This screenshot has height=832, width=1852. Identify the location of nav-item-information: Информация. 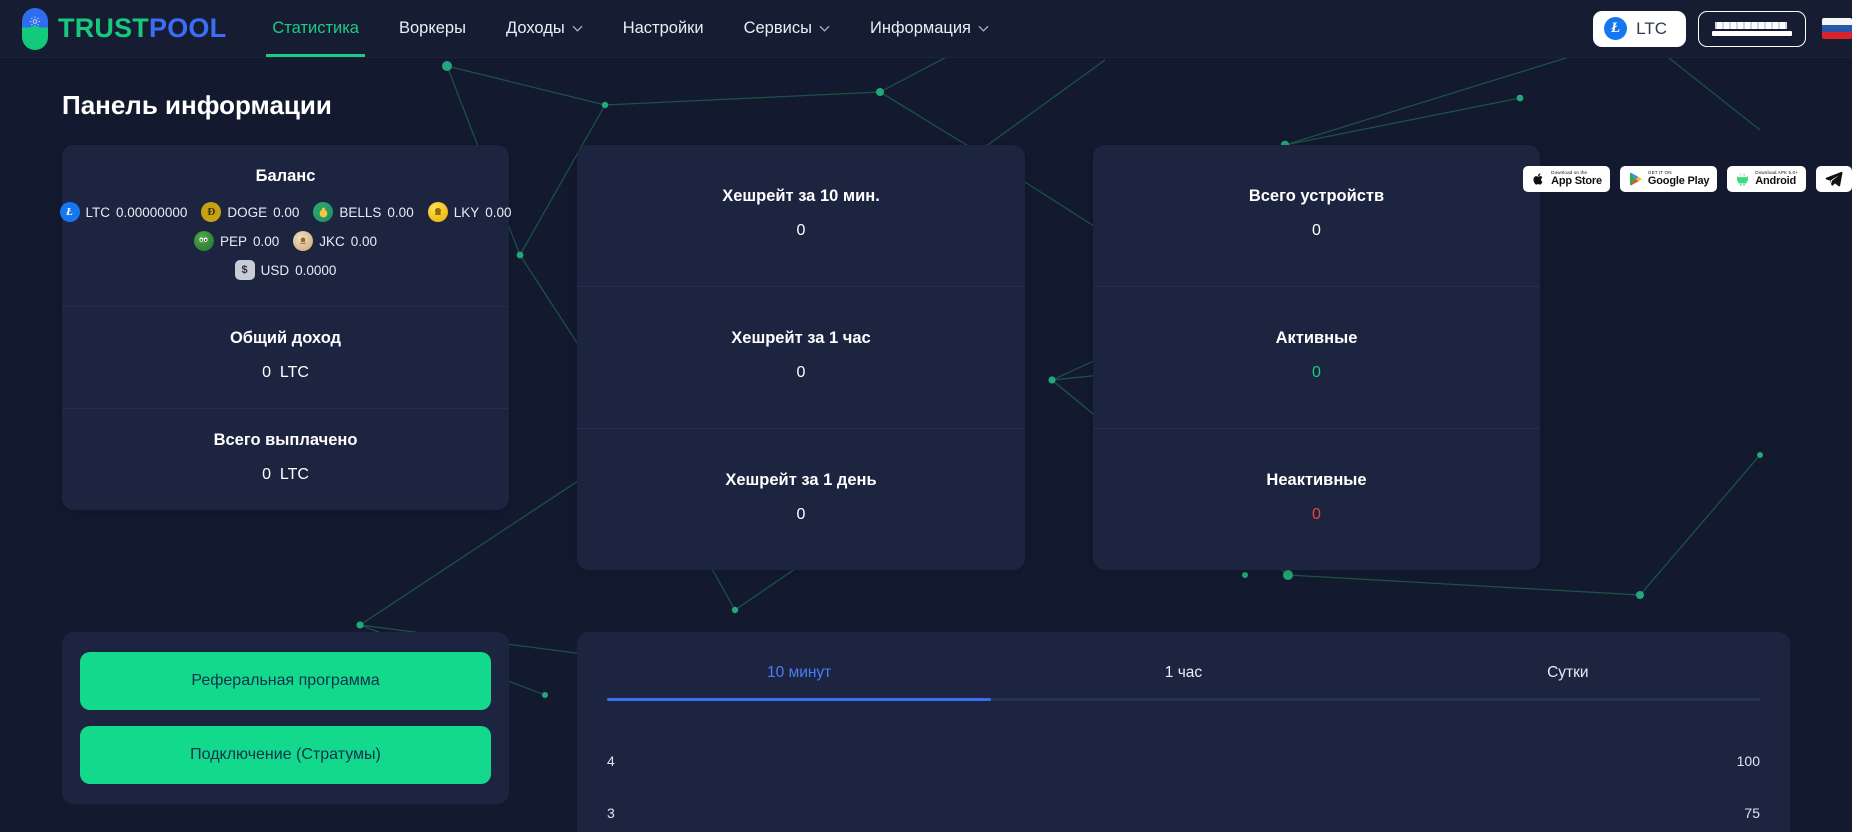
(929, 28).